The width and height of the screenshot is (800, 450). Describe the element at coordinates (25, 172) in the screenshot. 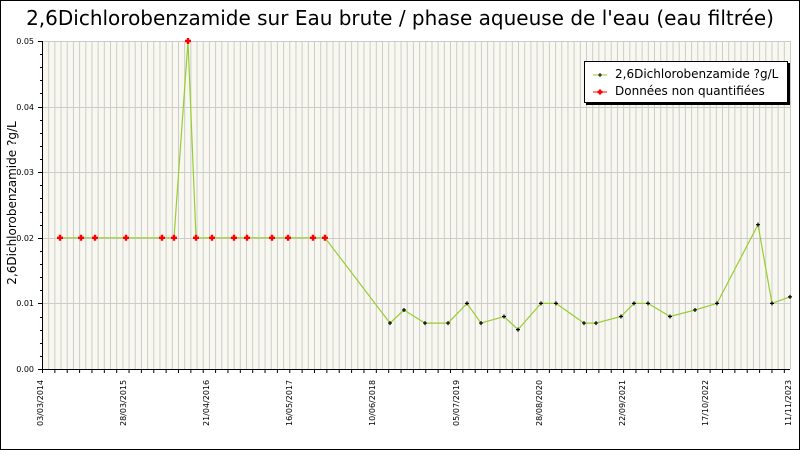

I see `y-tick-label: 0.03` at that location.